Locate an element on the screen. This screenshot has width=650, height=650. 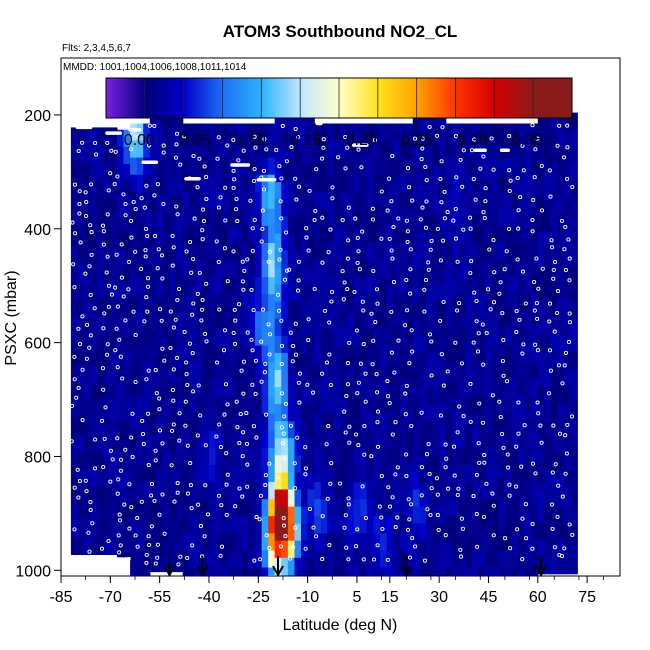
y-tick-label: 1000 is located at coordinates (33, 571).